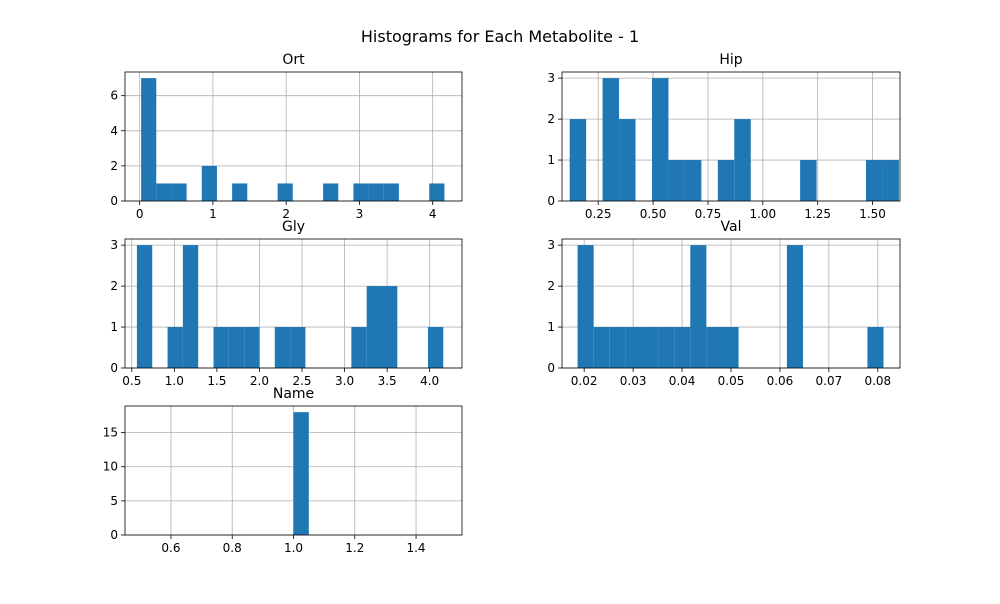 The width and height of the screenshot is (1000, 604). I want to click on y-tick-label: 4, so click(114, 131).